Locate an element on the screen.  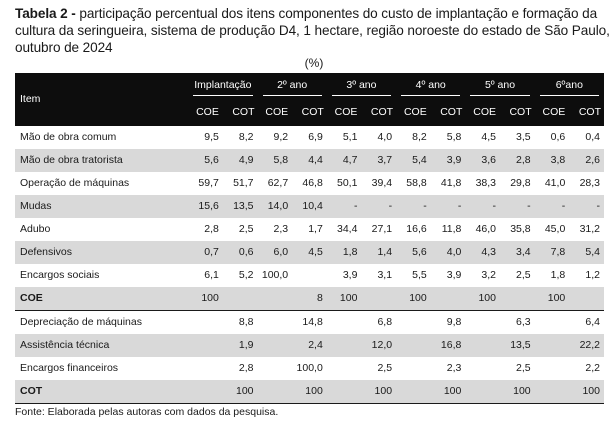
cell-cot: 5,4 is located at coordinates (586, 252).